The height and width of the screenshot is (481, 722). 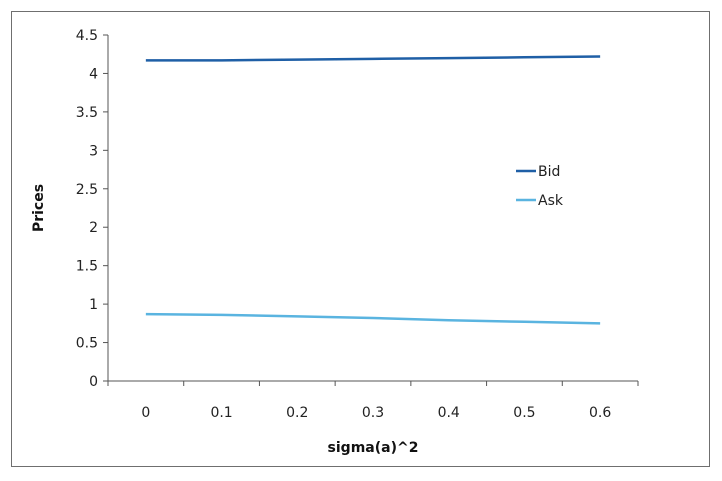 I want to click on y-tick-label: 2, so click(x=93, y=228).